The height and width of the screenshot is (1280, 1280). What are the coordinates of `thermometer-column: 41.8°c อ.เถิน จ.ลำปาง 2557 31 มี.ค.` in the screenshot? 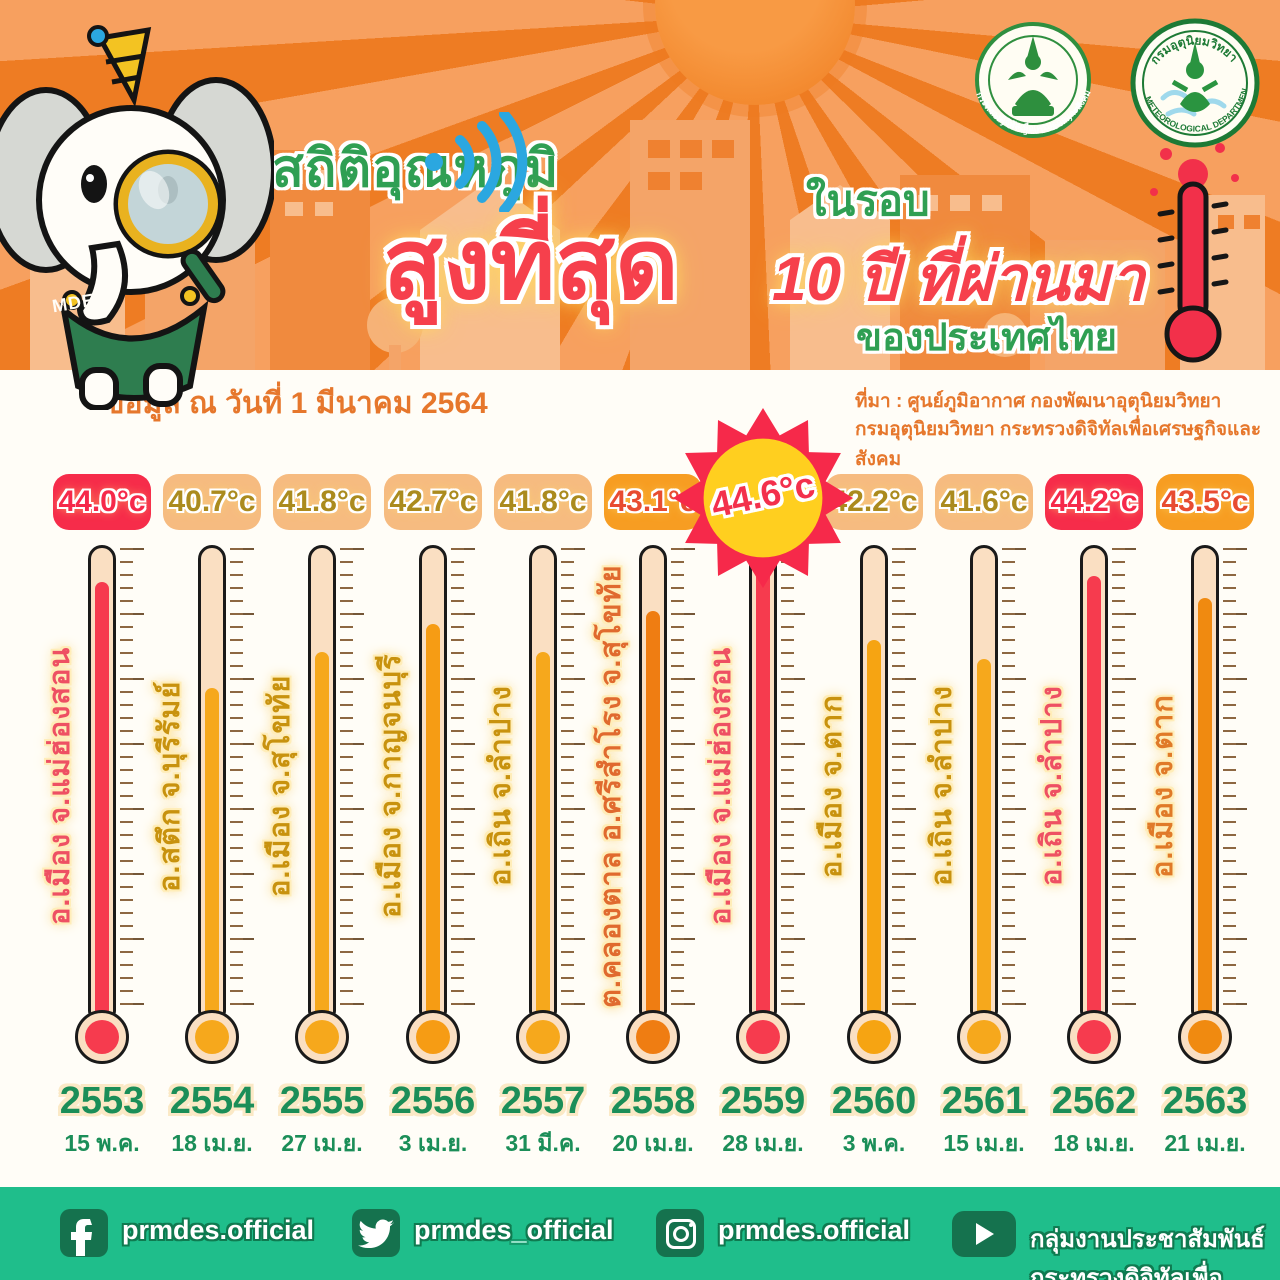 It's located at (541, 823).